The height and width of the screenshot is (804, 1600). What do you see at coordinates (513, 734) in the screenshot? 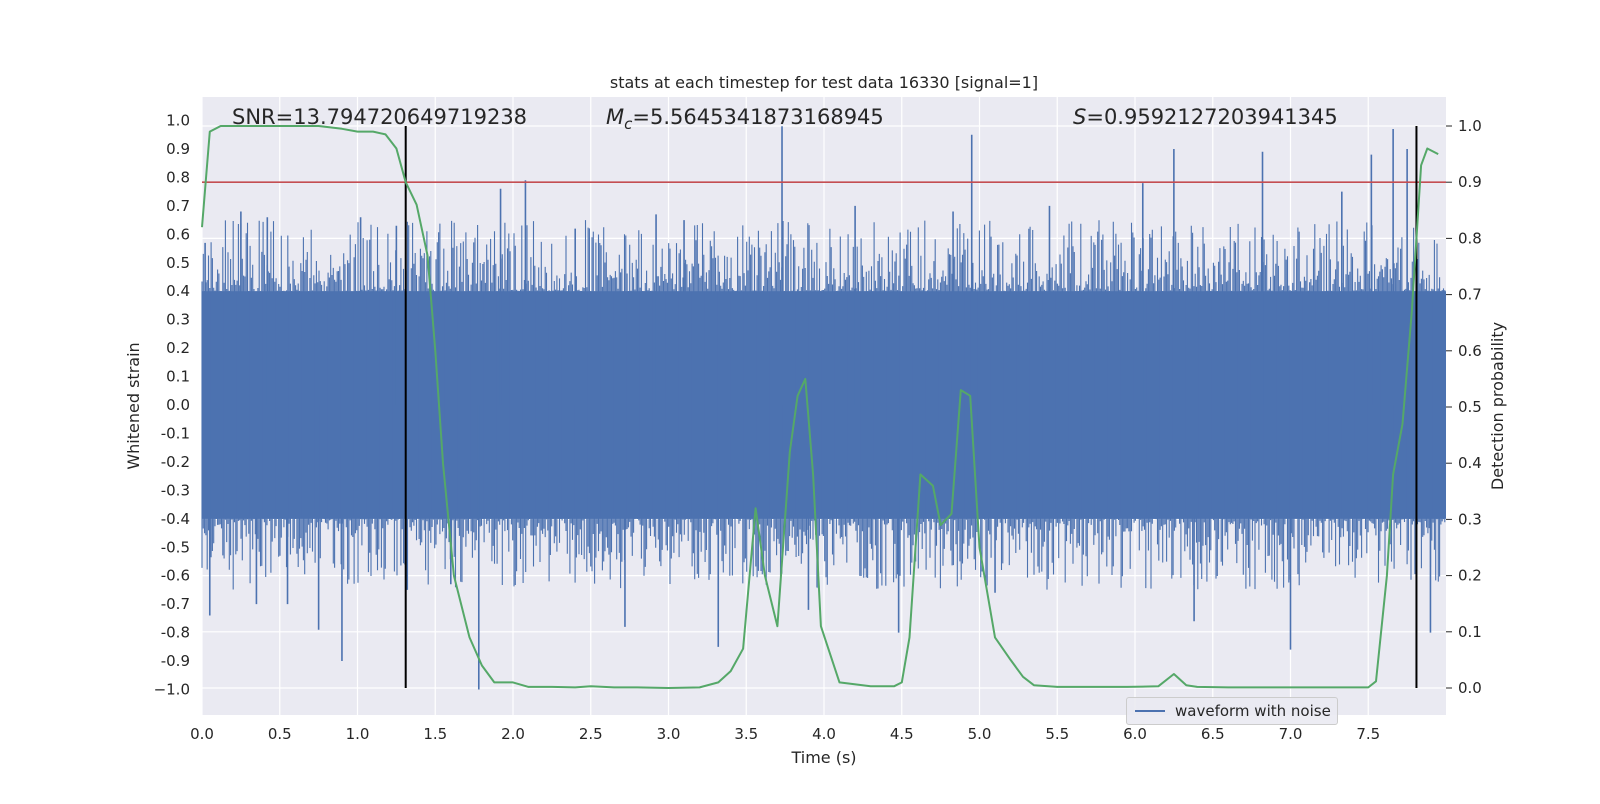
I see `x-tick-label: 2.0` at bounding box center [513, 734].